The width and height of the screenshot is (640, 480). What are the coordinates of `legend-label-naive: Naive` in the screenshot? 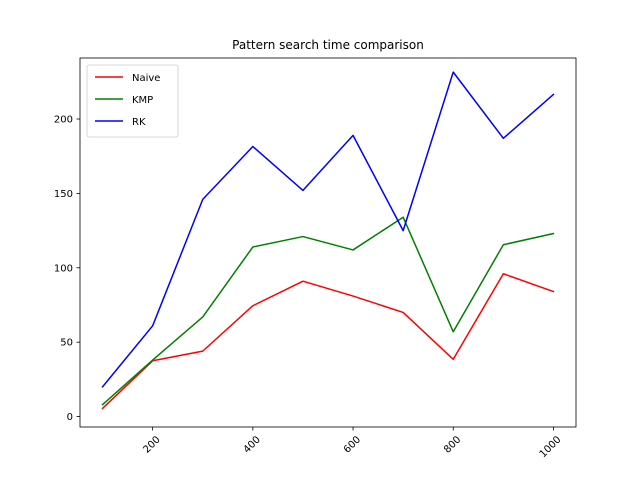 It's located at (146, 78).